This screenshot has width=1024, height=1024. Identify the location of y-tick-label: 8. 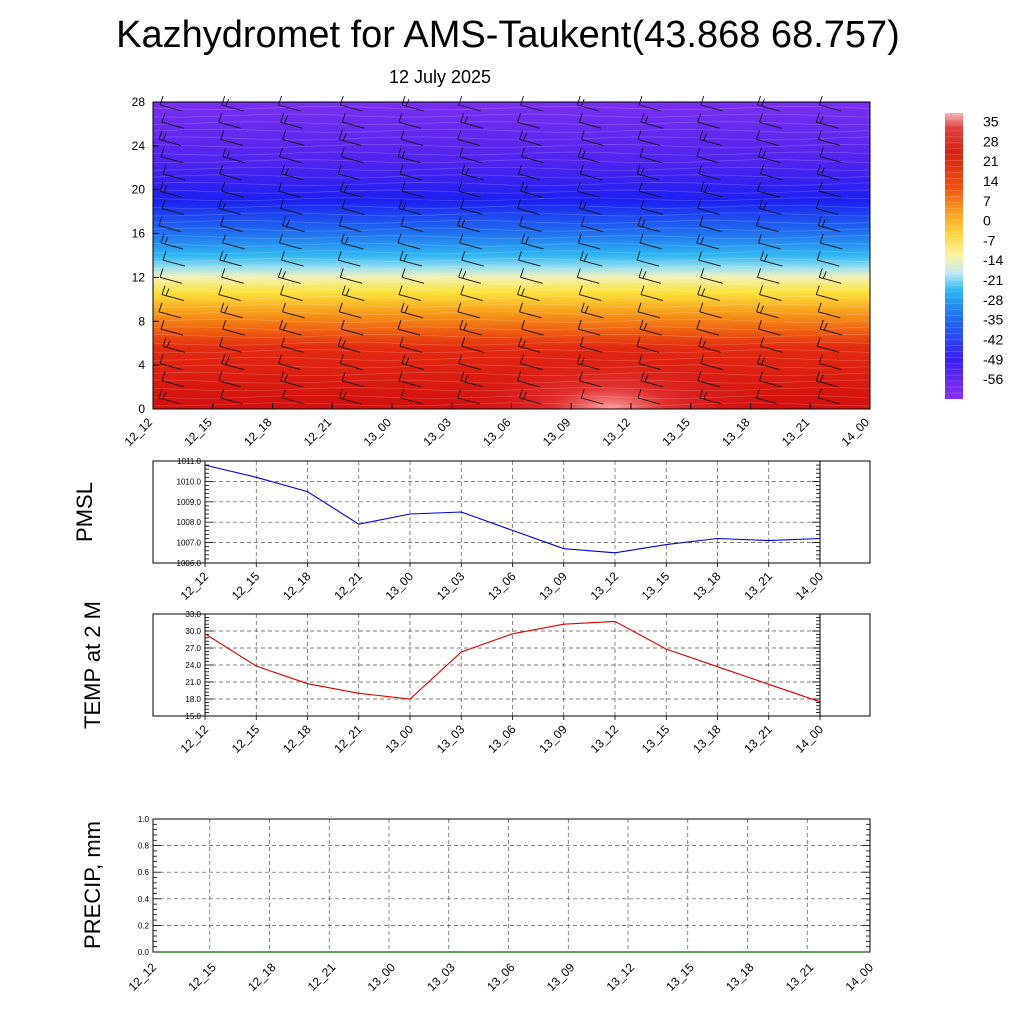
(141, 321).